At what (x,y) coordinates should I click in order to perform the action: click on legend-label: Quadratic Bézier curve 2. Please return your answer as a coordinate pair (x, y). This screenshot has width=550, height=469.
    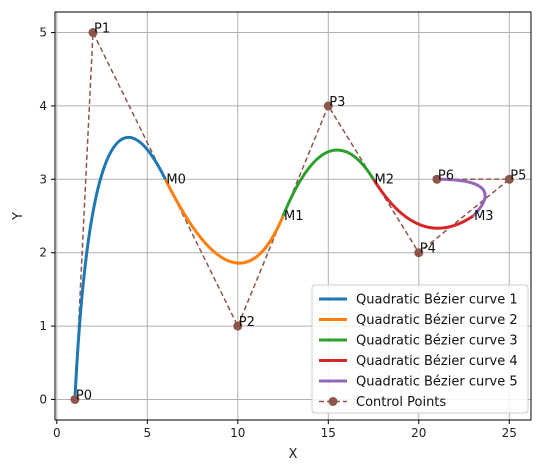
    Looking at the image, I should click on (437, 320).